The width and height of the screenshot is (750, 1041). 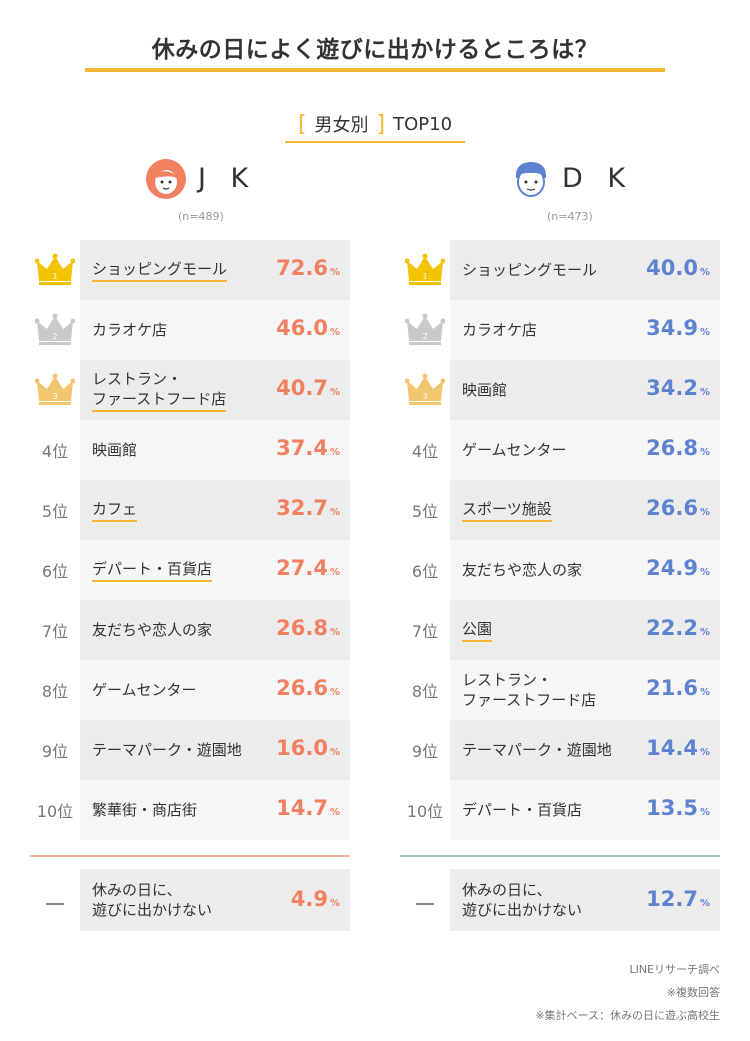 I want to click on value-number: 37.4, so click(x=302, y=448).